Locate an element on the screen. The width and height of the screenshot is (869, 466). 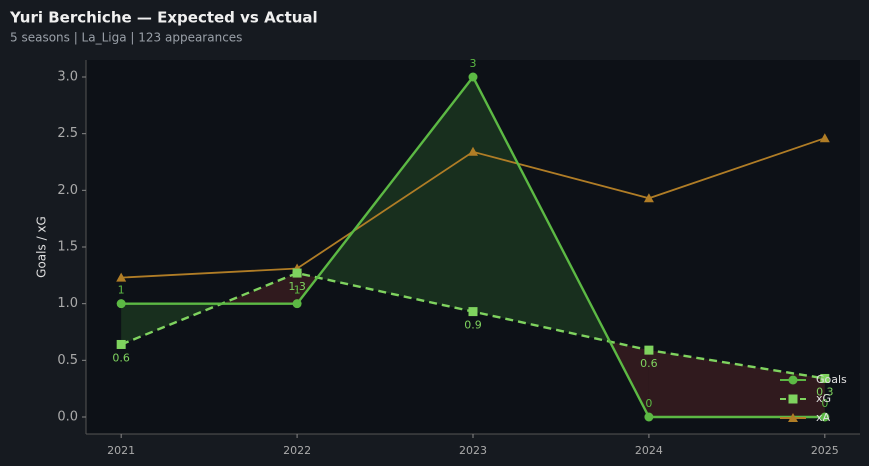
y-tick-label: 0.5 is located at coordinates (67, 360).